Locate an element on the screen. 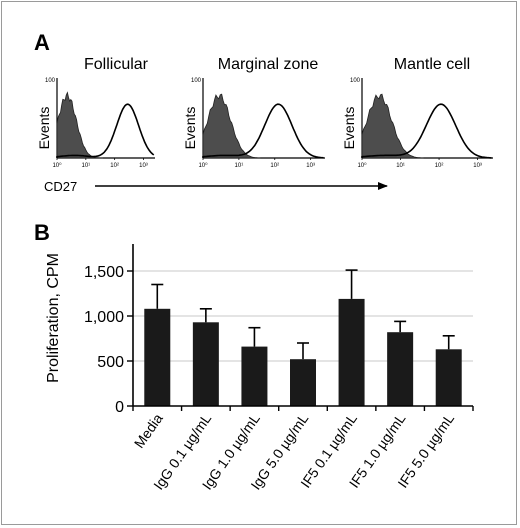  y-tick-label: 0 is located at coordinates (119, 407).